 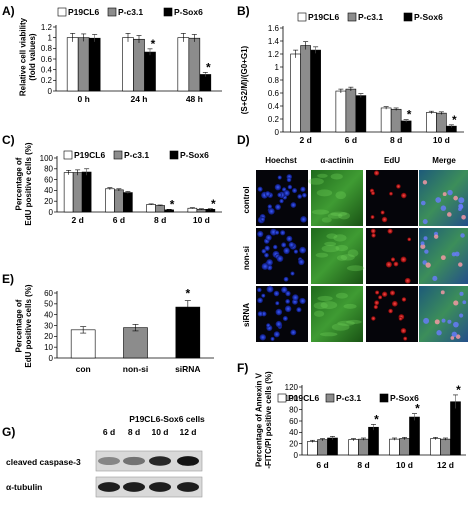 I want to click on panel-d-label: D), so click(x=243, y=140).